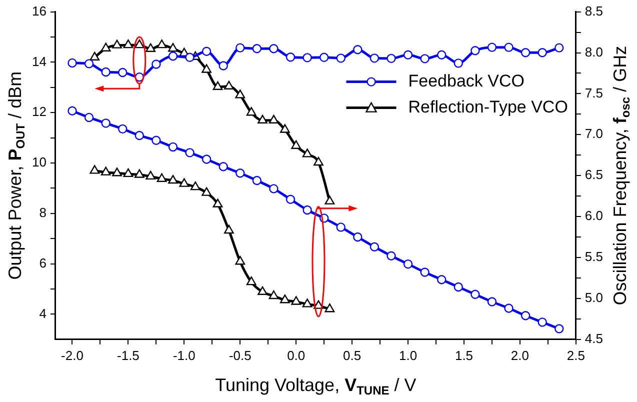 Image resolution: width=637 pixels, height=402 pixels. What do you see at coordinates (464, 355) in the screenshot?
I see `x-tick-label: 1.5` at bounding box center [464, 355].